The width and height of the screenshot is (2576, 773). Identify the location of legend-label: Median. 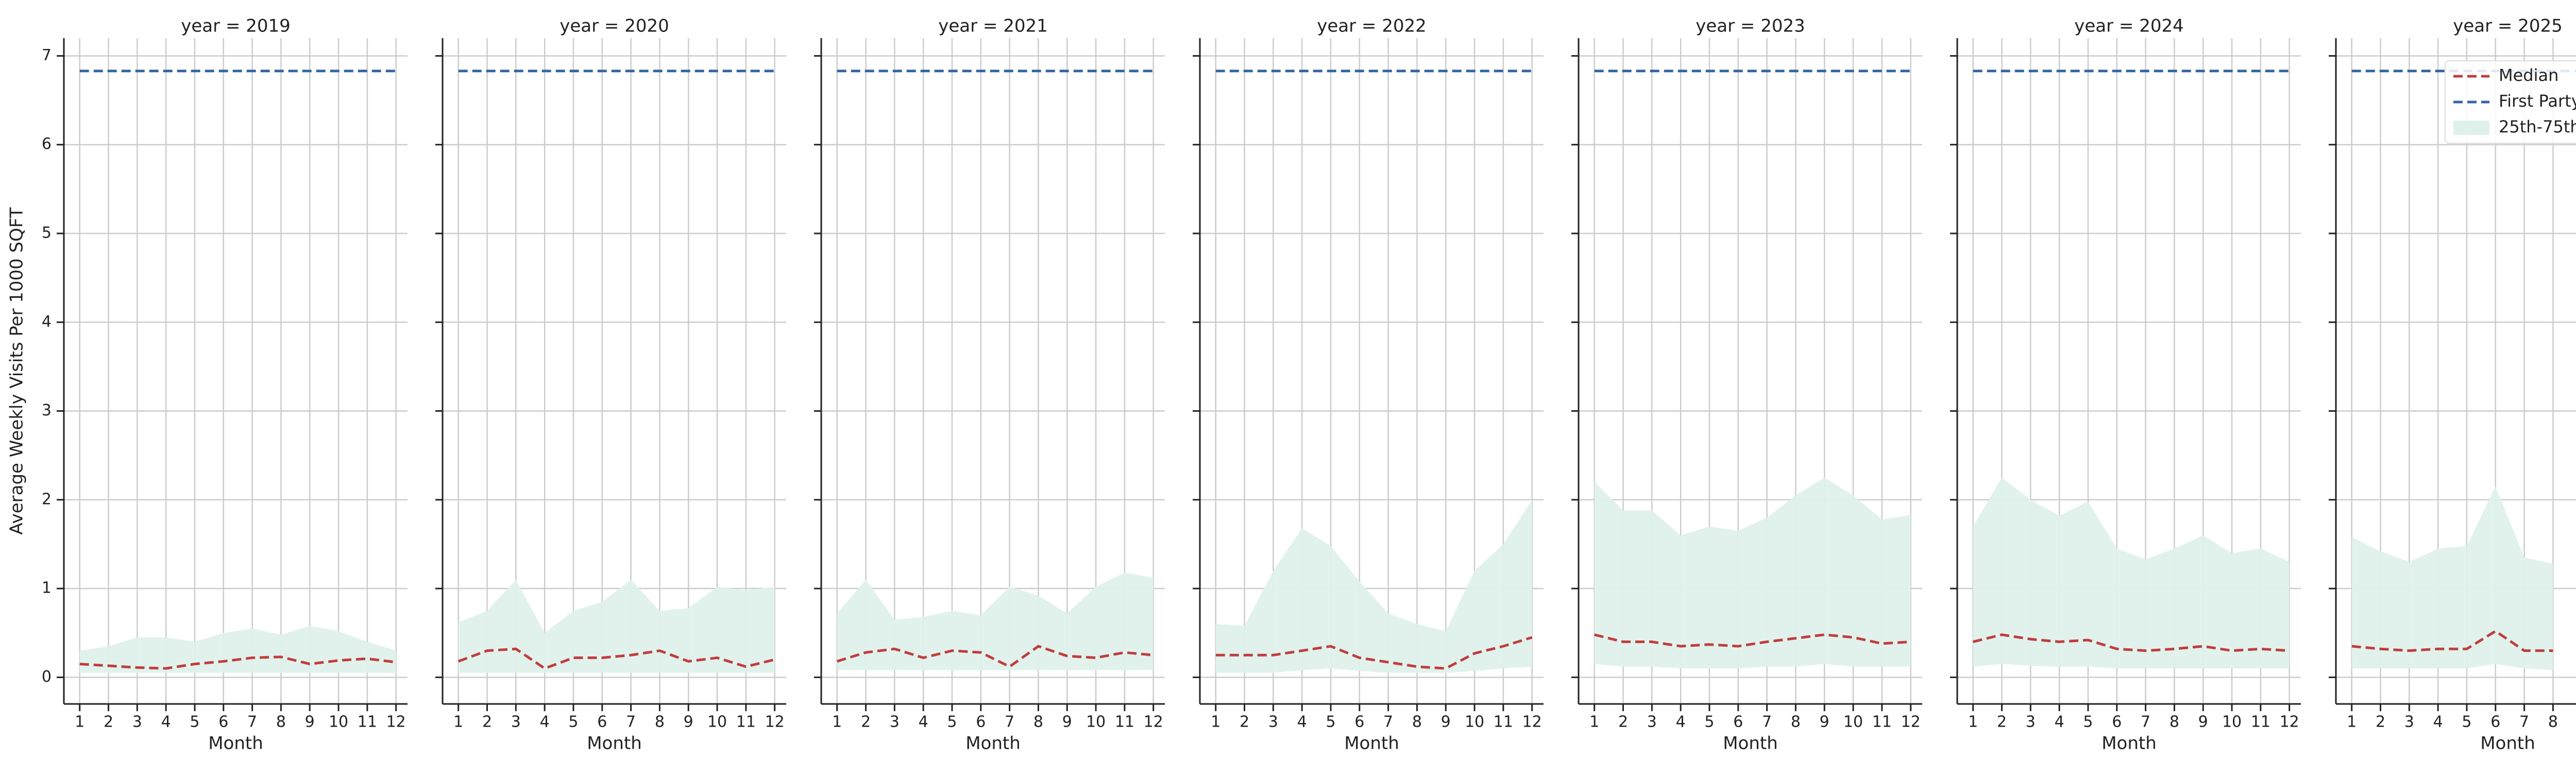
(2528, 75).